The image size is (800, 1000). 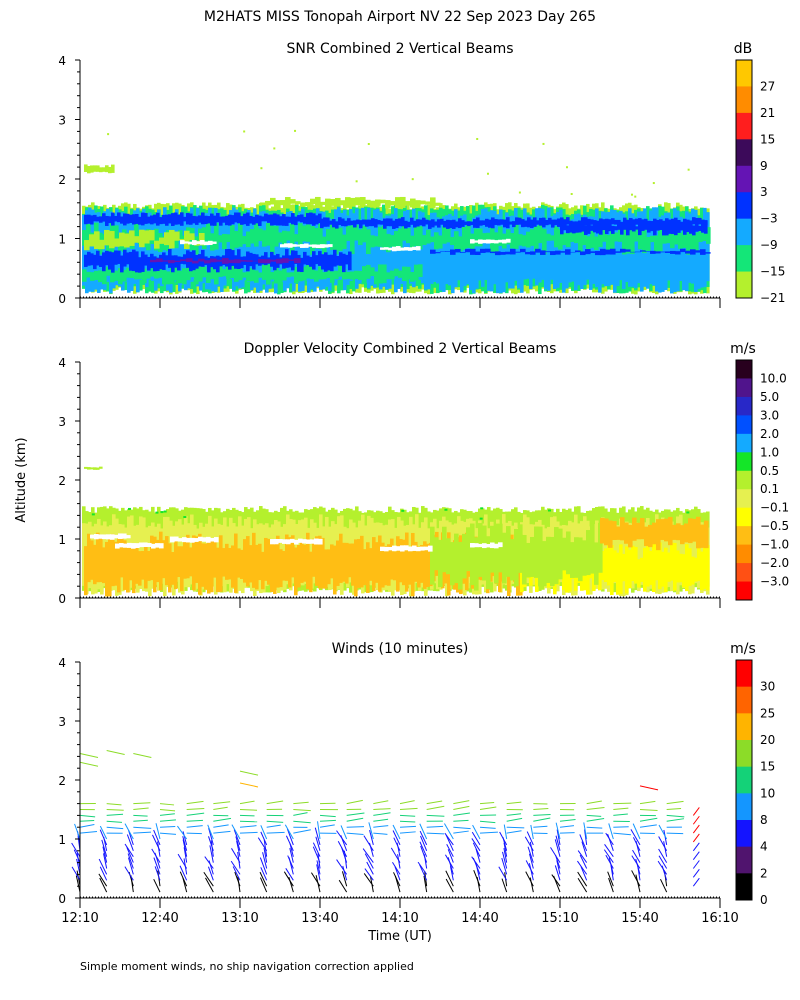 I want to click on colorbar-label: 2, so click(x=764, y=873).